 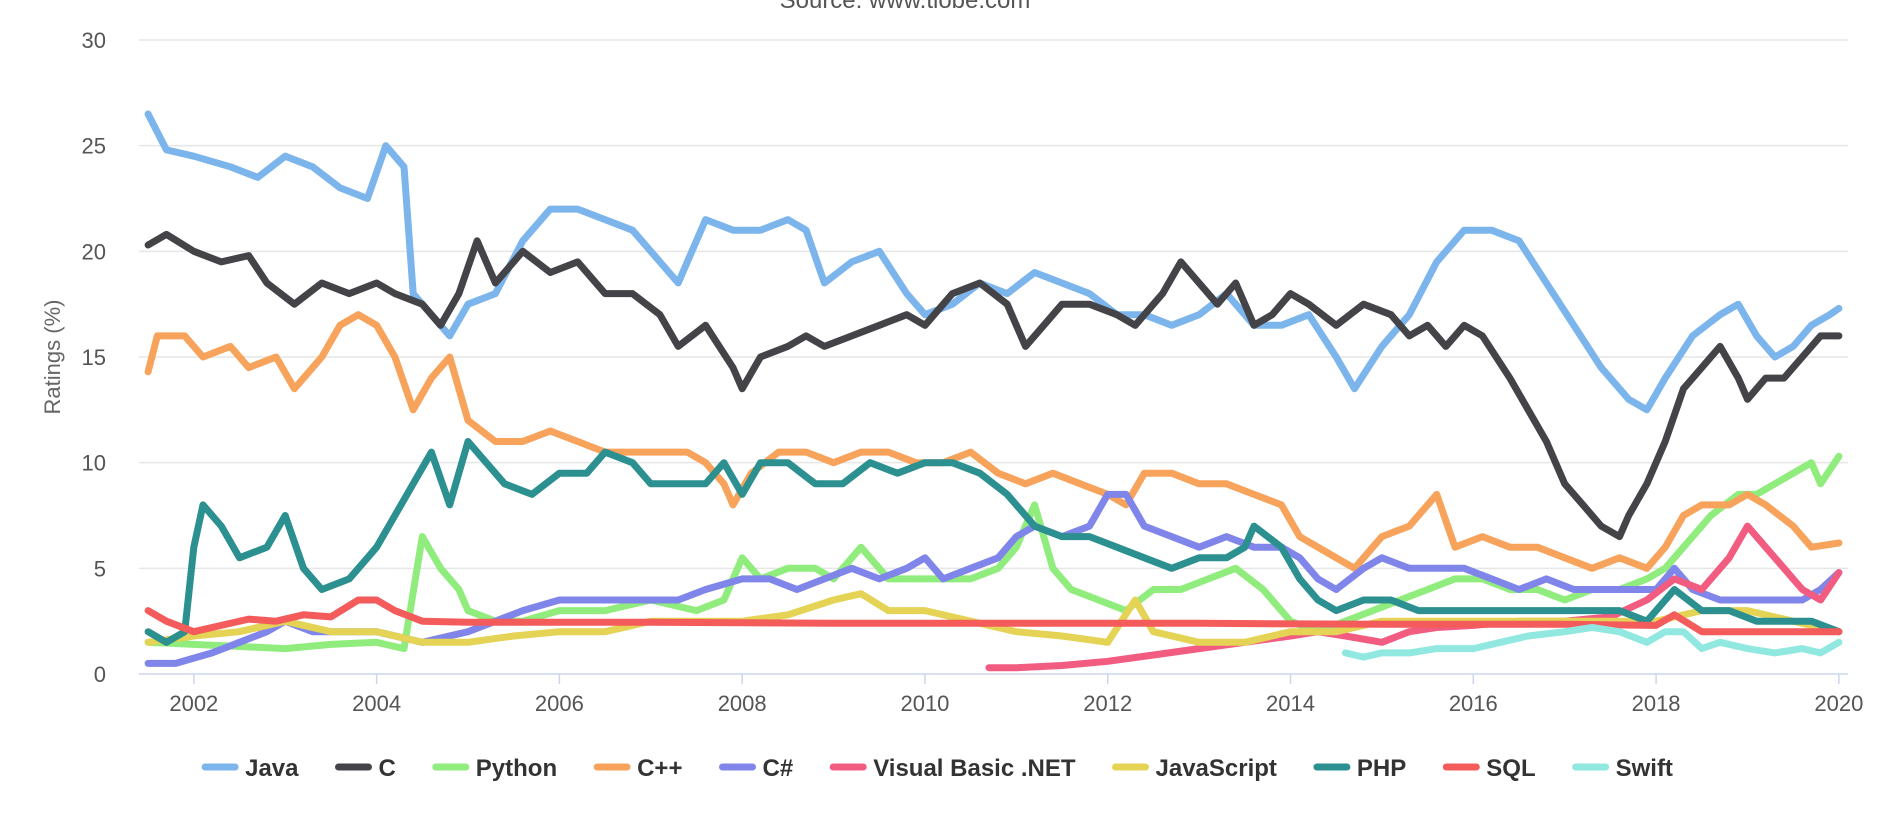 I want to click on y-axis-title: Ratings (%), so click(x=52, y=357).